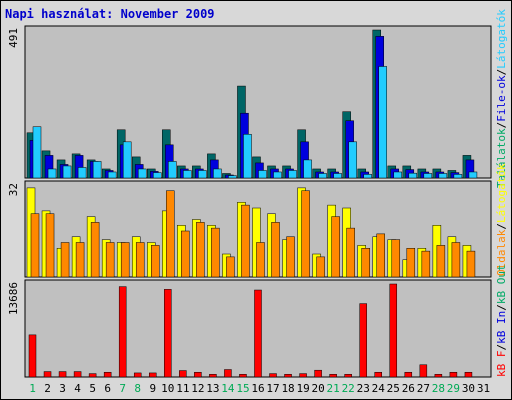 The height and width of the screenshot is (400, 512). I want to click on bar-Látogatók-27, so click(428, 176).